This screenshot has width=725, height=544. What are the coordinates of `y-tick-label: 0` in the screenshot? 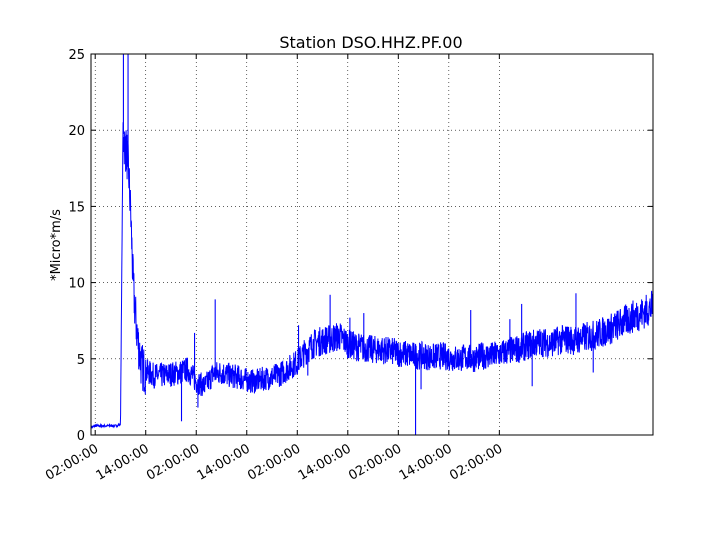 It's located at (81, 436).